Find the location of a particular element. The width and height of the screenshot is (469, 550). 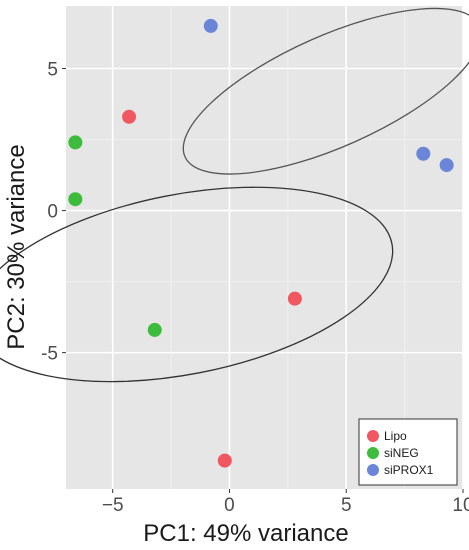

legend: Lipo siNEG siPROX1 is located at coordinates (408, 452).